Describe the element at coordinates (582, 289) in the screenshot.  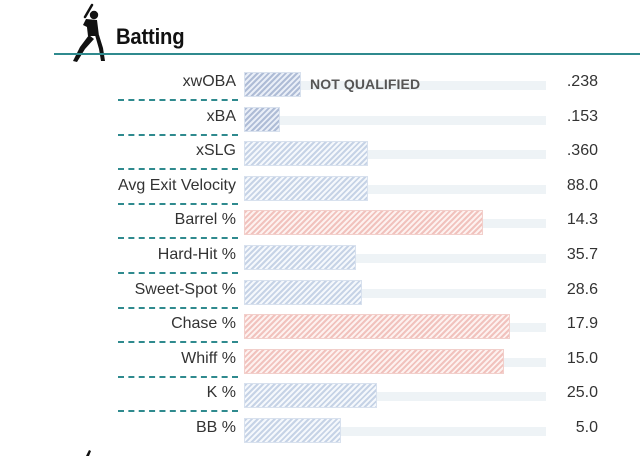
I see `metric-value: 28.6` at that location.